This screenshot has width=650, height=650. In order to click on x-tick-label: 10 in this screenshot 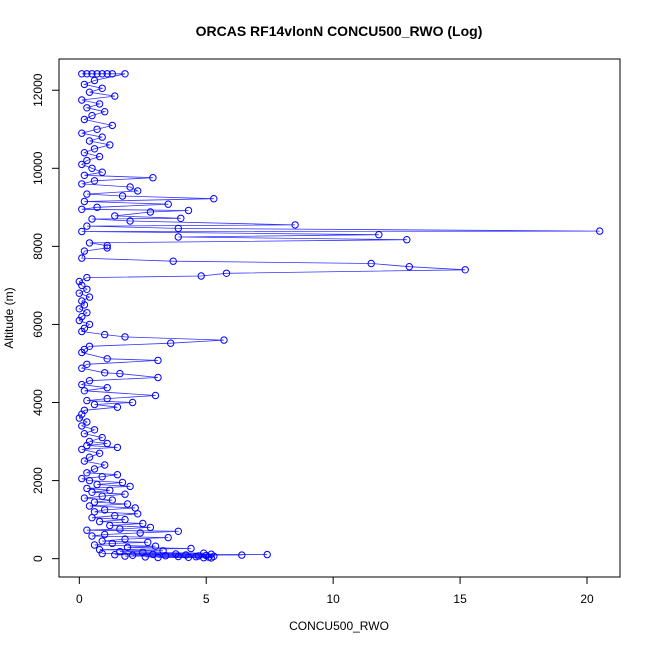, I will do `click(333, 599)`.